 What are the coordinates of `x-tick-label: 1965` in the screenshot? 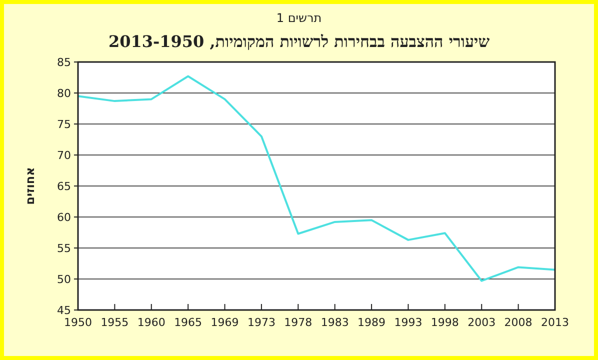 It's located at (188, 322).